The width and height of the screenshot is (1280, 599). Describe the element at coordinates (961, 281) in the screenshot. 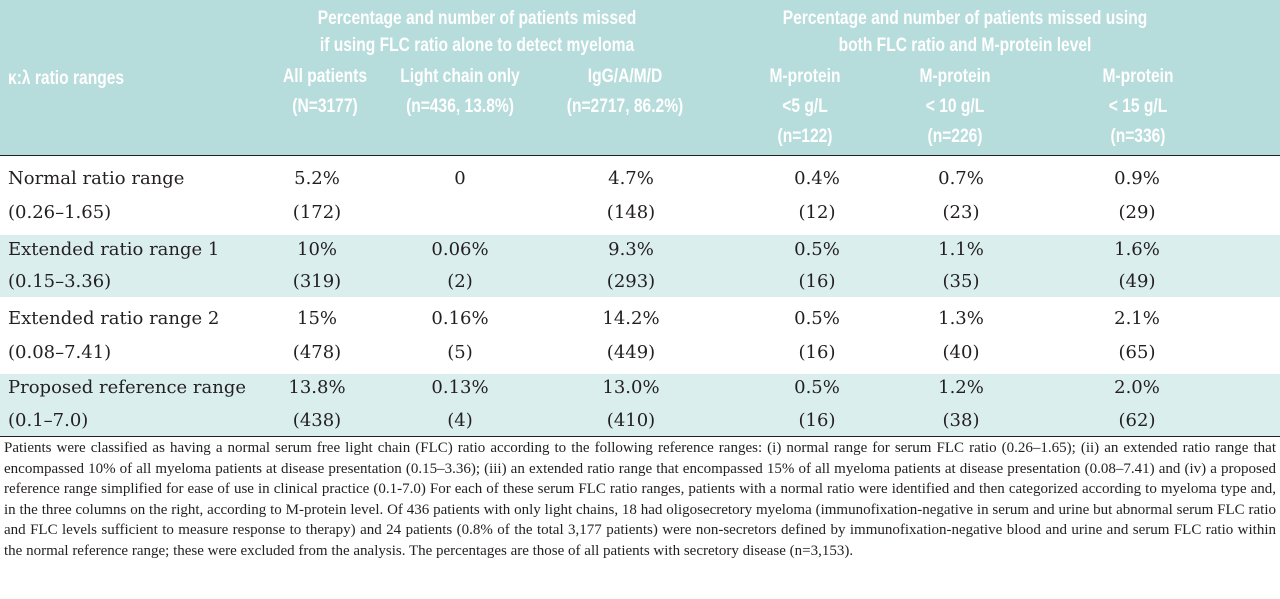

I see `cell-count: (35)` at that location.